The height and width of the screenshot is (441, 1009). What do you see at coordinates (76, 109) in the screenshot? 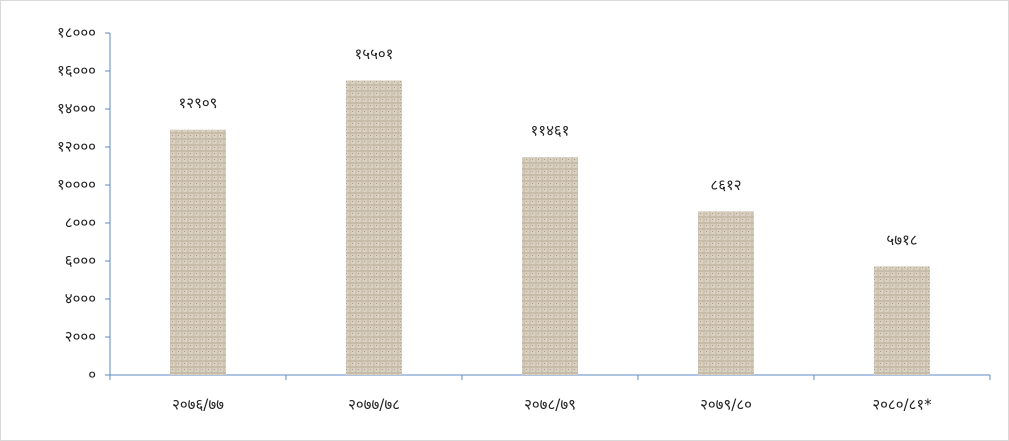
I see `y-tick-label: १४०००` at bounding box center [76, 109].